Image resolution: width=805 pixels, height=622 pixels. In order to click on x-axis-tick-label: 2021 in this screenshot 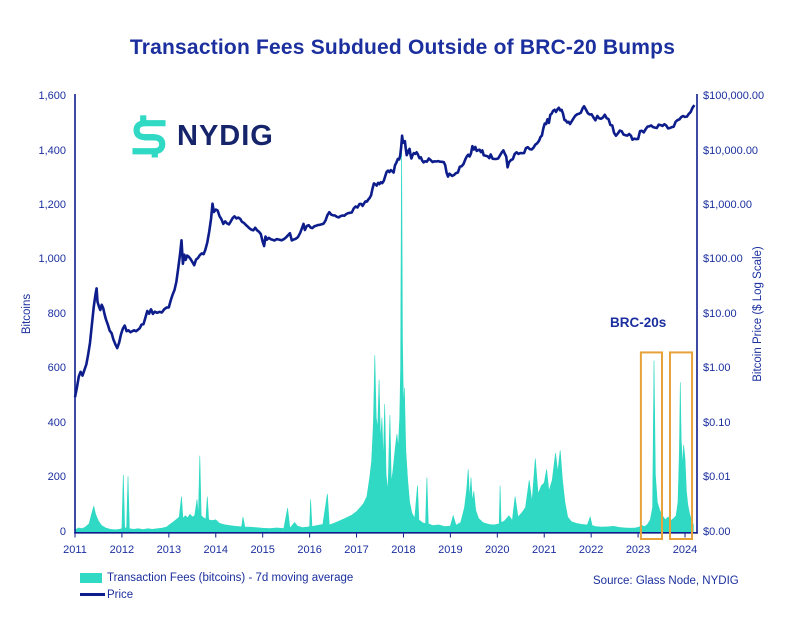, I will do `click(544, 550)`.